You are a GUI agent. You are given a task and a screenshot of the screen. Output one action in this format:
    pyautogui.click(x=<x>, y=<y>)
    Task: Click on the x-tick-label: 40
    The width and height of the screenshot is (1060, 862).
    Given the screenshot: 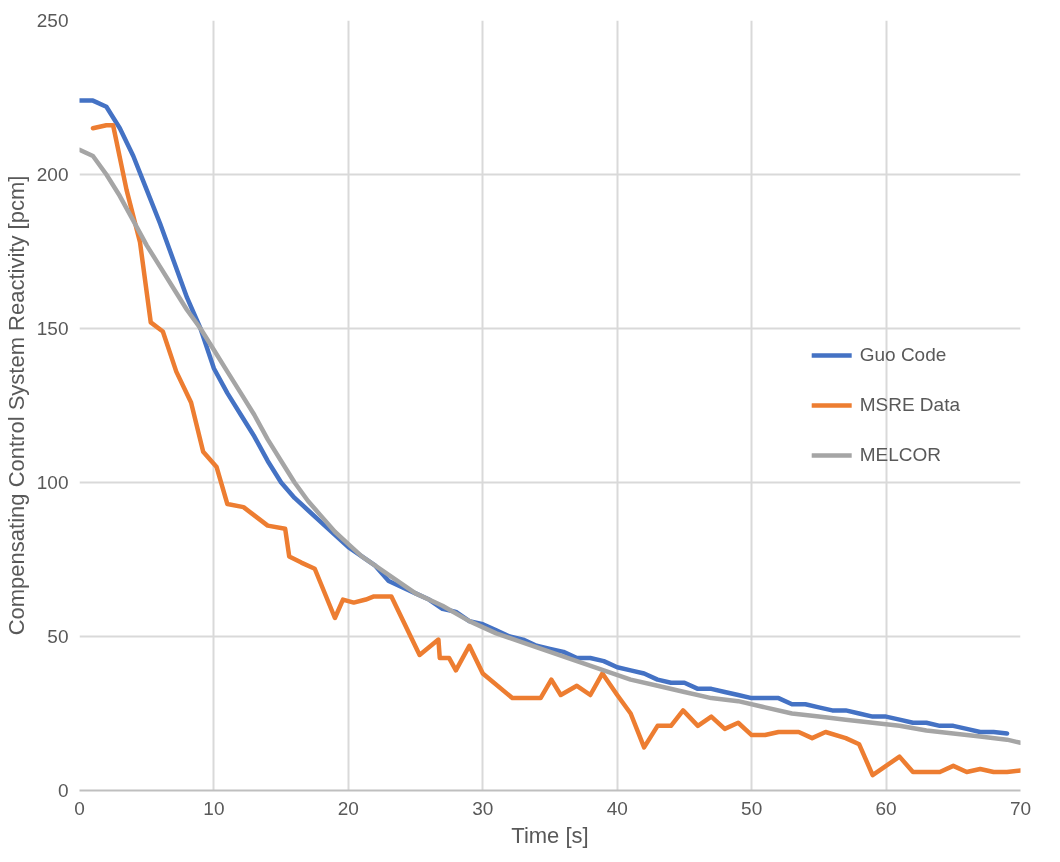 What is the action you would take?
    pyautogui.click(x=617, y=808)
    